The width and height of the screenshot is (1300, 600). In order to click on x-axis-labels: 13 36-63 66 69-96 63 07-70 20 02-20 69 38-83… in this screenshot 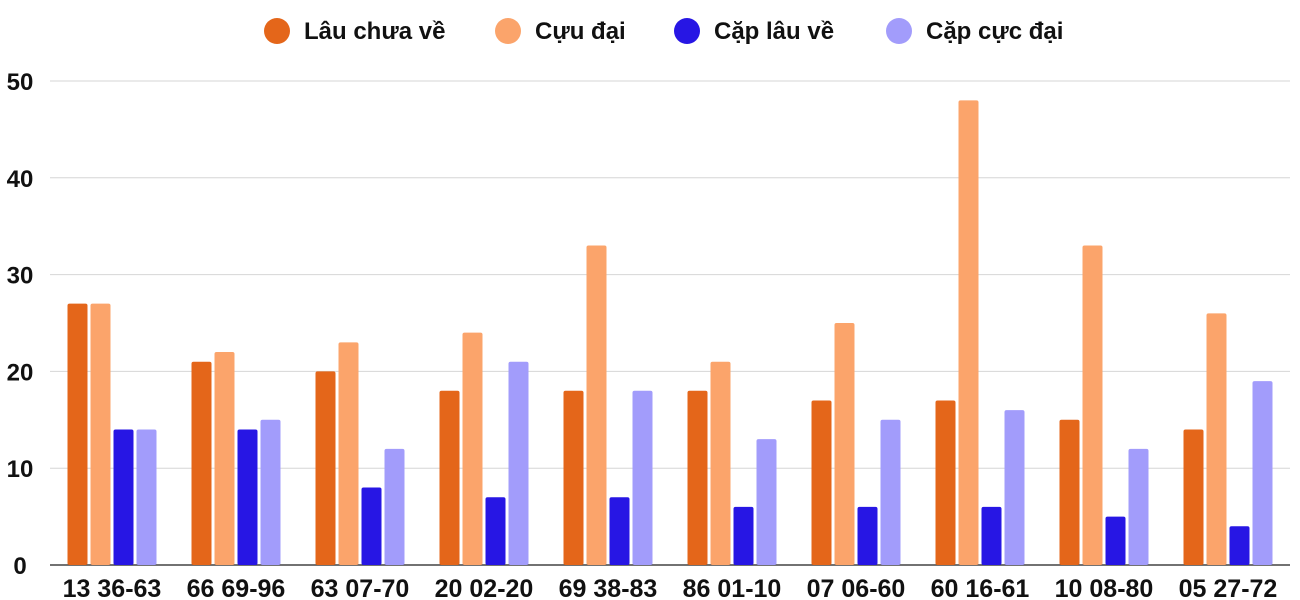, I will do `click(670, 587)`.